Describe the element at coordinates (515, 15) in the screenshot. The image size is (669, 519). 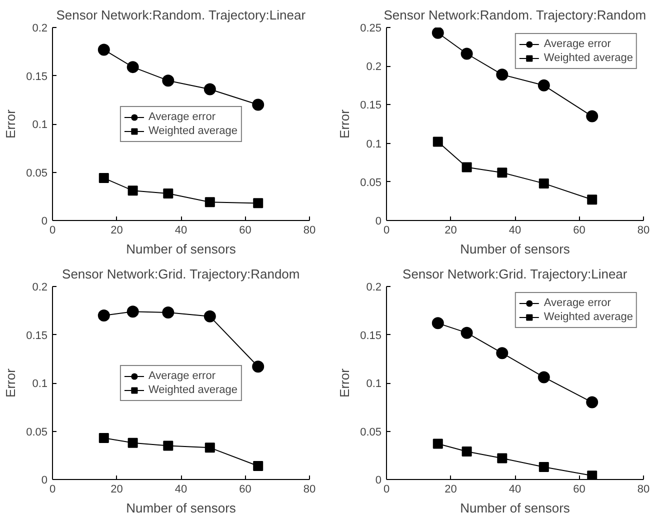
I see `chart-title: Sensor Network:Random. Trajectory:Random` at that location.